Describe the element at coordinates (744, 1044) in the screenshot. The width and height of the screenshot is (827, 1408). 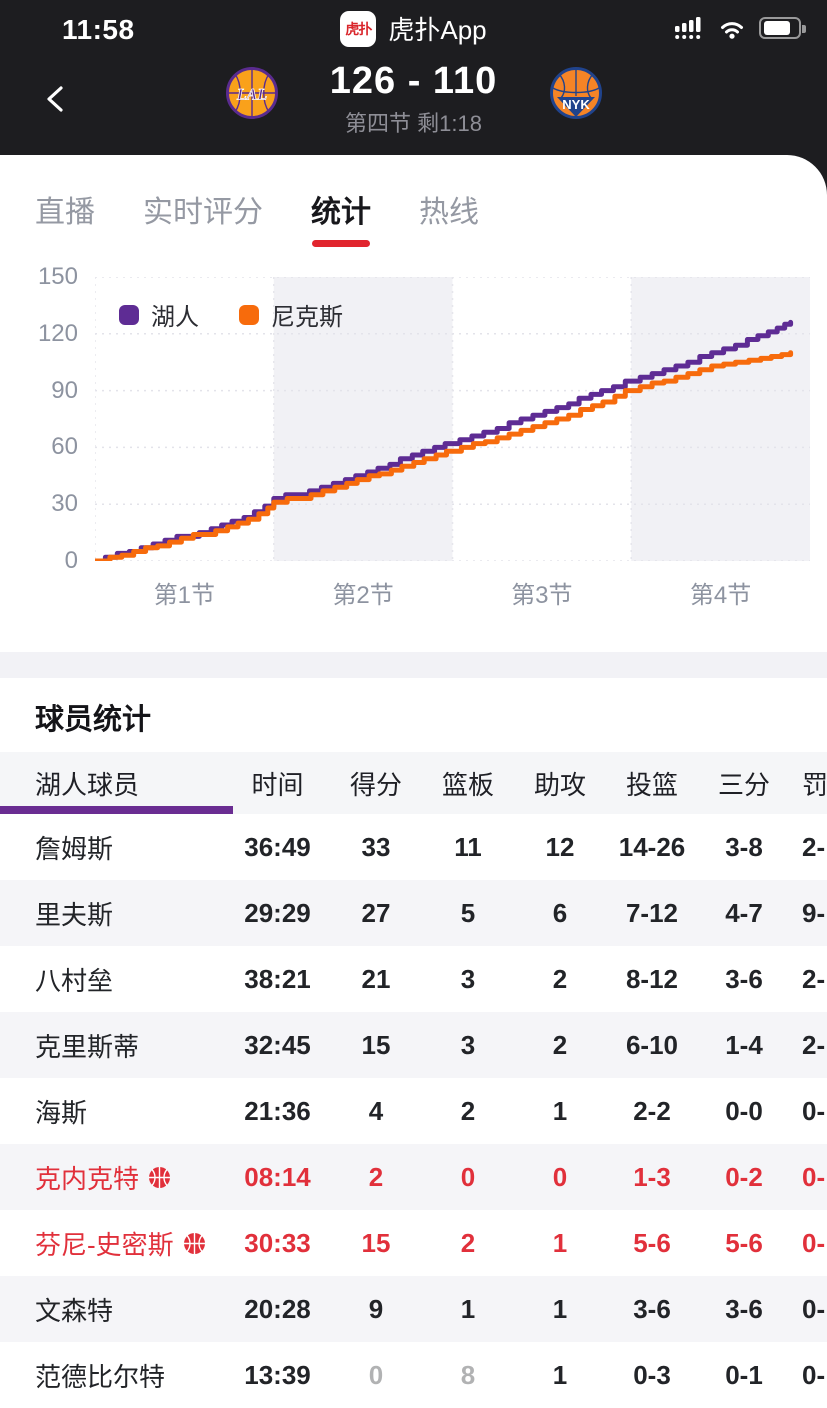
I see `stat-tp: 1-4` at that location.